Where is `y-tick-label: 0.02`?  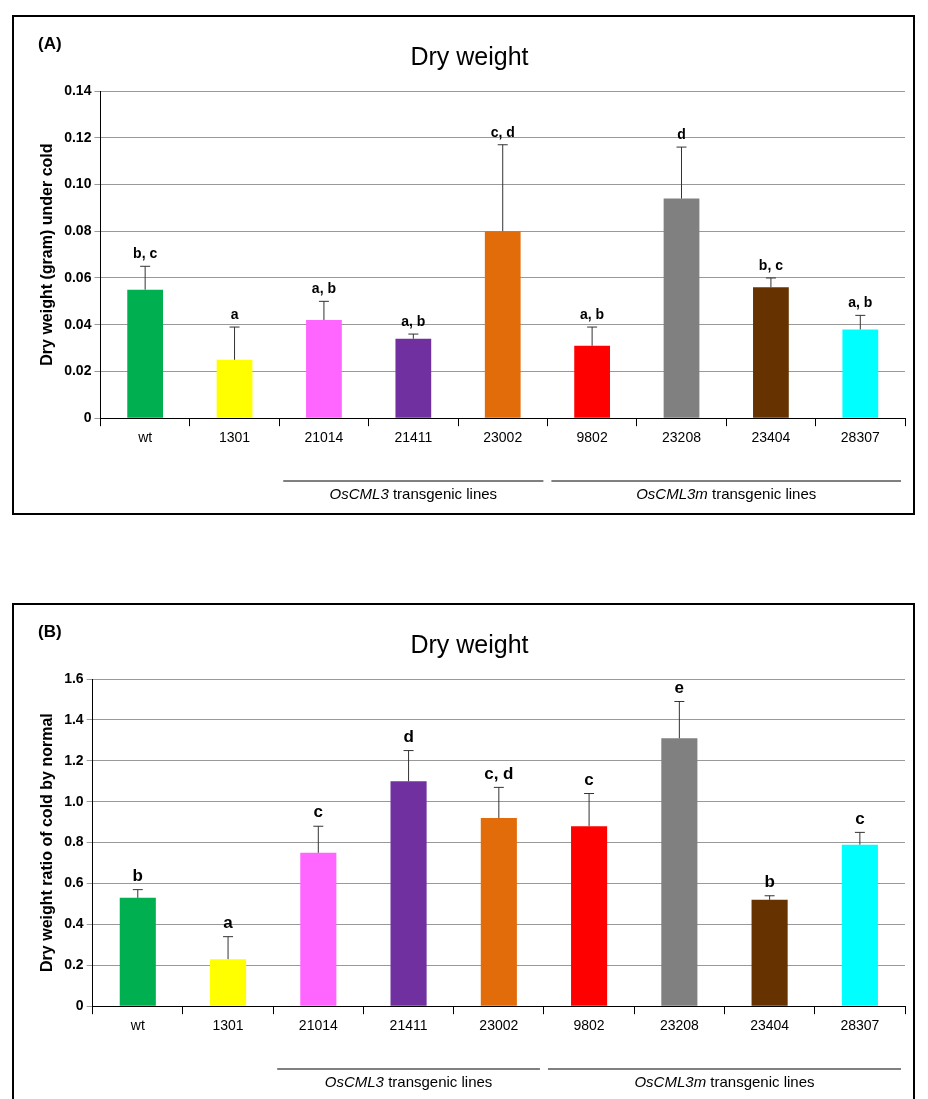 y-tick-label: 0.02 is located at coordinates (78, 370).